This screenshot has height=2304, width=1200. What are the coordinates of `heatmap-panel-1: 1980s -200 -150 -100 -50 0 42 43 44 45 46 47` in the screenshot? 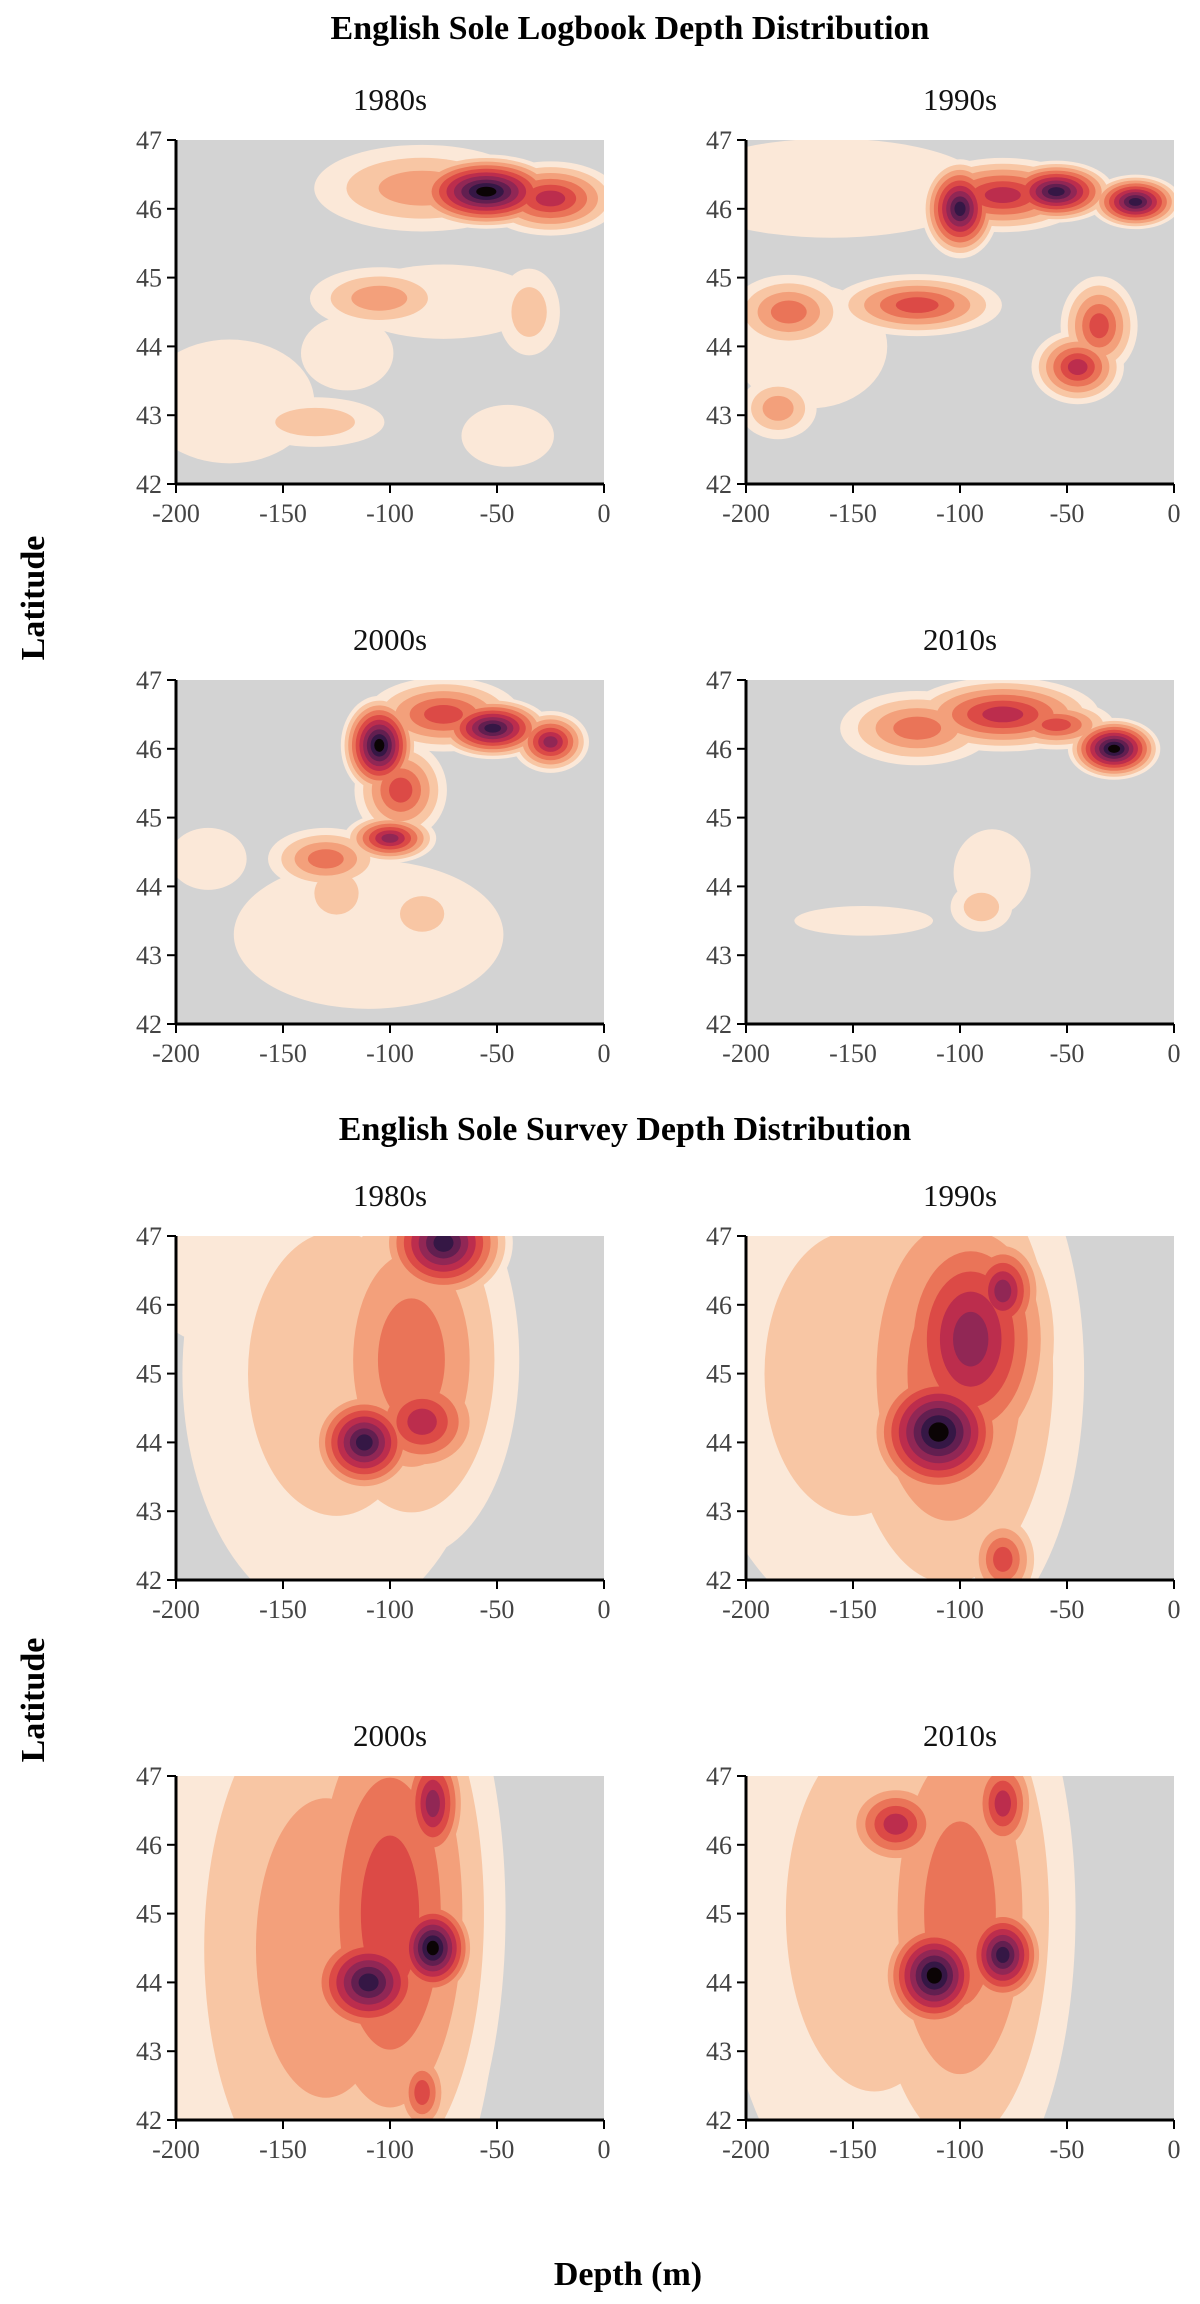 It's located at (373, 305).